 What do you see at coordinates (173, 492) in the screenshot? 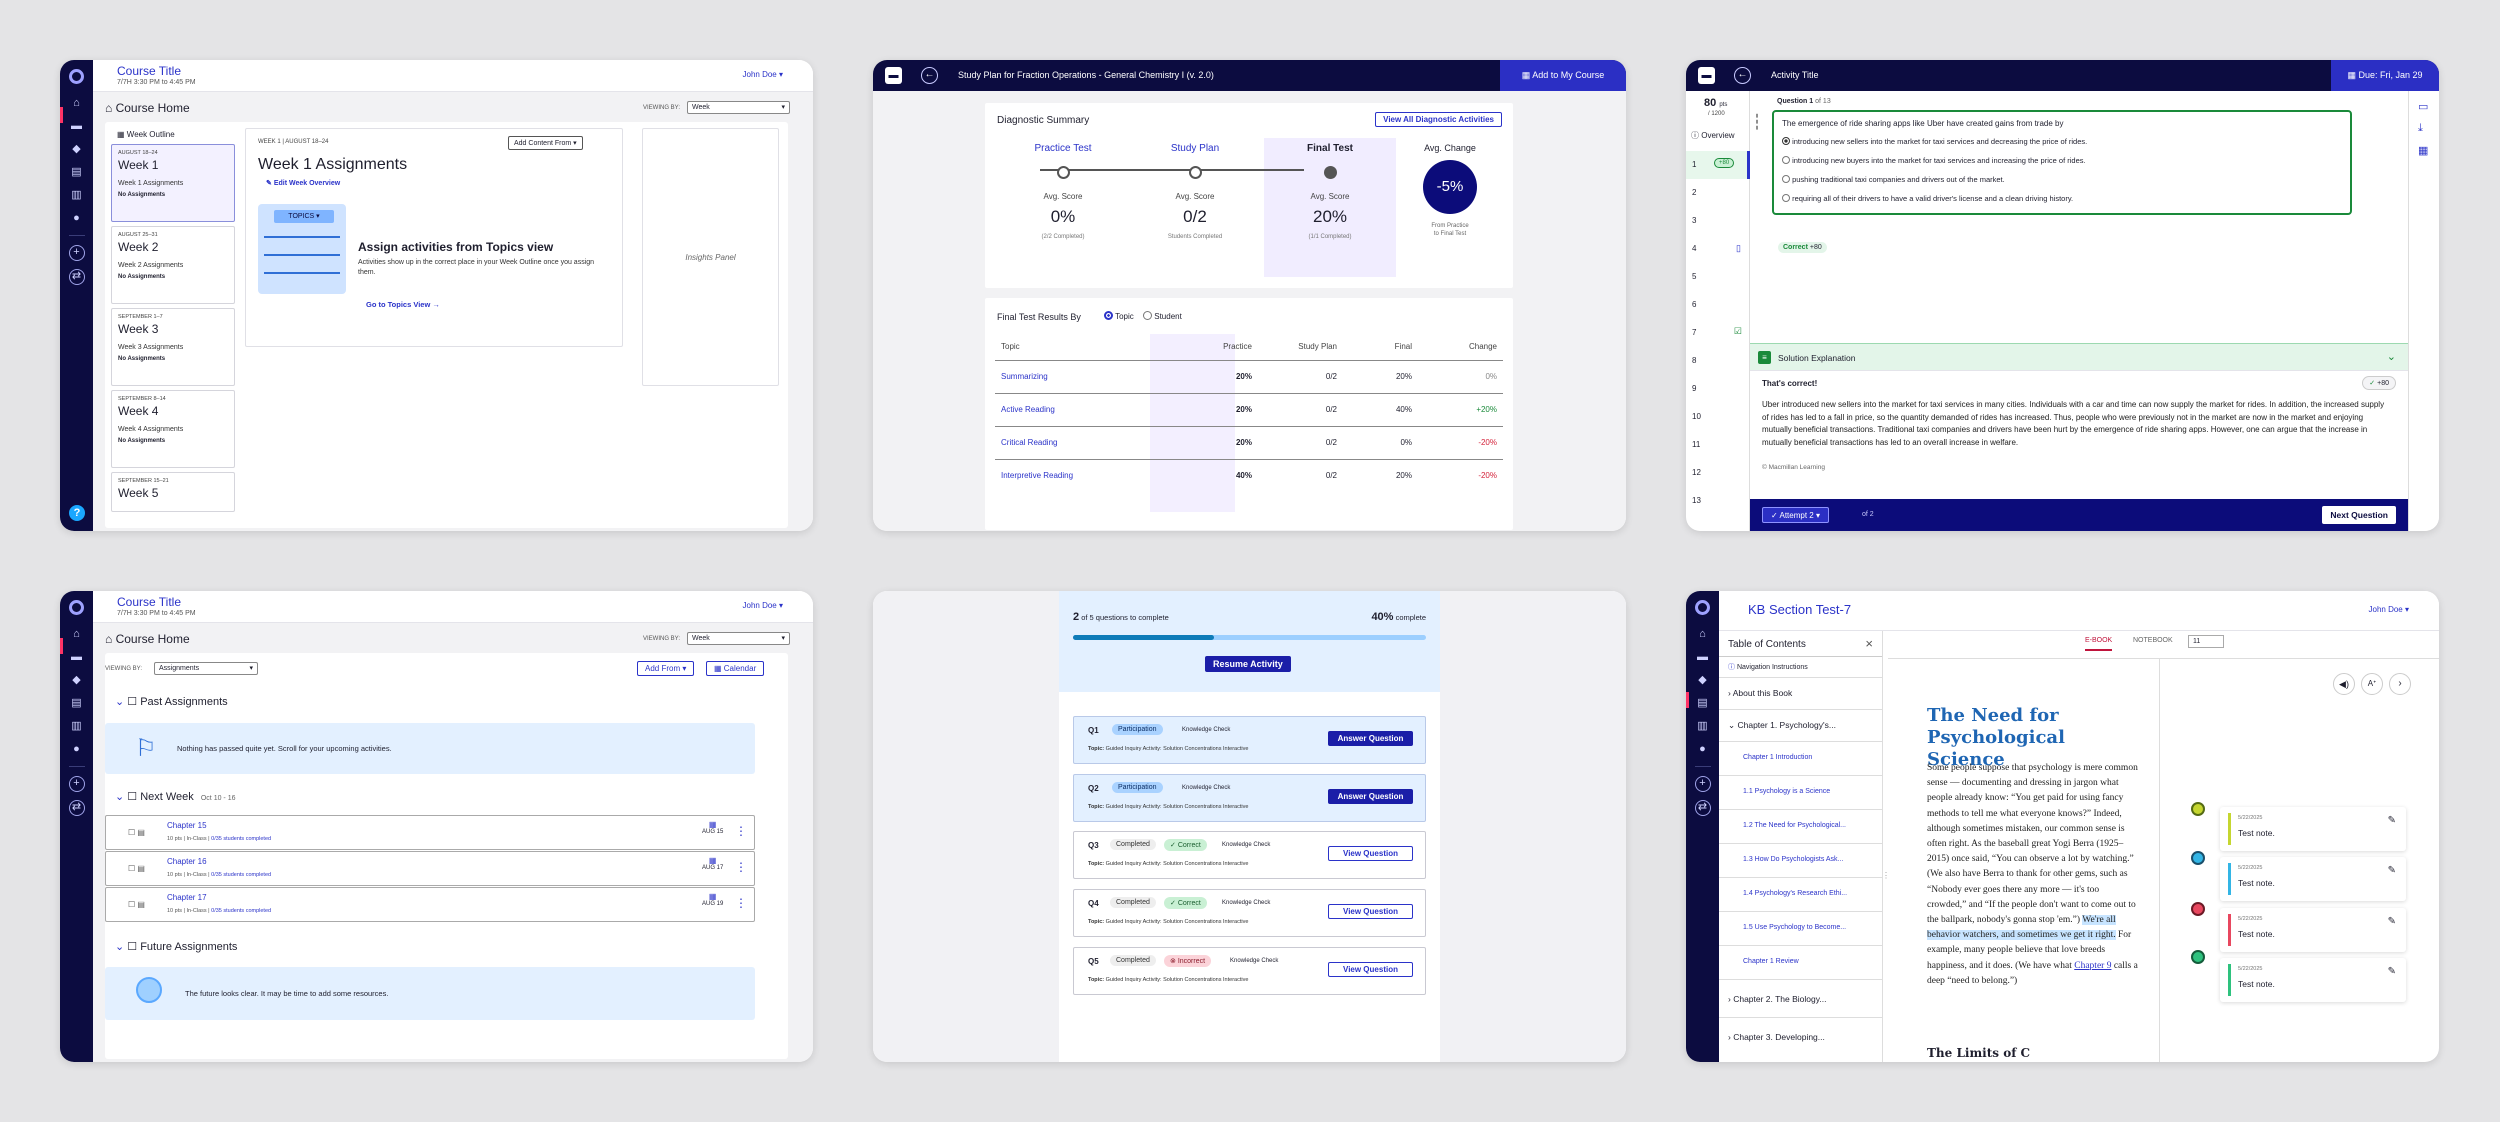
I see `week-card-5: SEPTEMBER 15–21 Week 5` at bounding box center [173, 492].